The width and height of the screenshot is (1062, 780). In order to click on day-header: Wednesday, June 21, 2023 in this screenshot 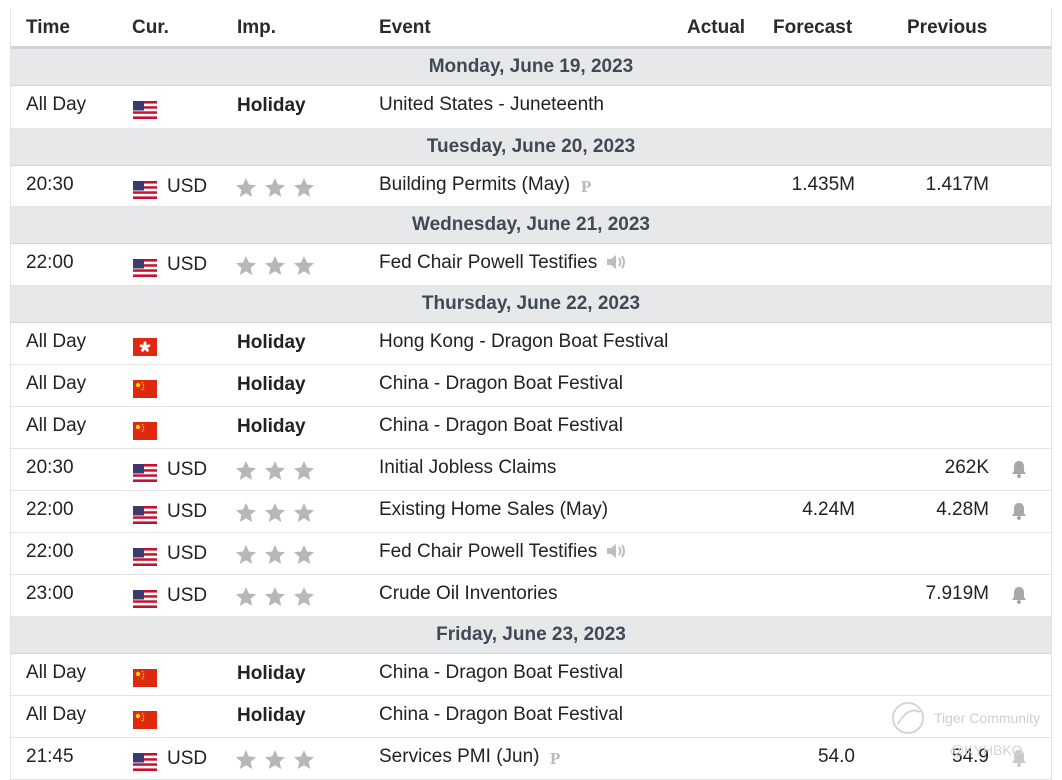, I will do `click(531, 225)`.